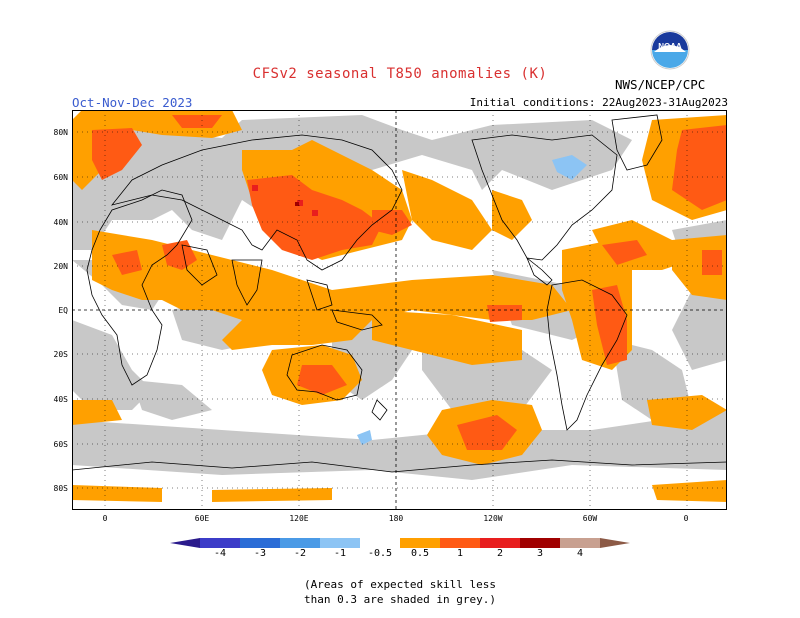 The image size is (800, 618). Describe the element at coordinates (400, 599) in the screenshot. I see `skill-note-line2: than 0.3 are shaded in grey.)` at that location.